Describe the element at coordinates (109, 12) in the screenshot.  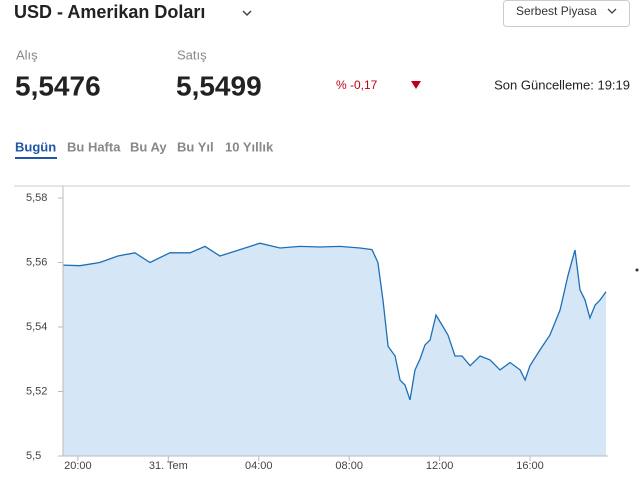
I see `title: USD - Amerikan Doları` at that location.